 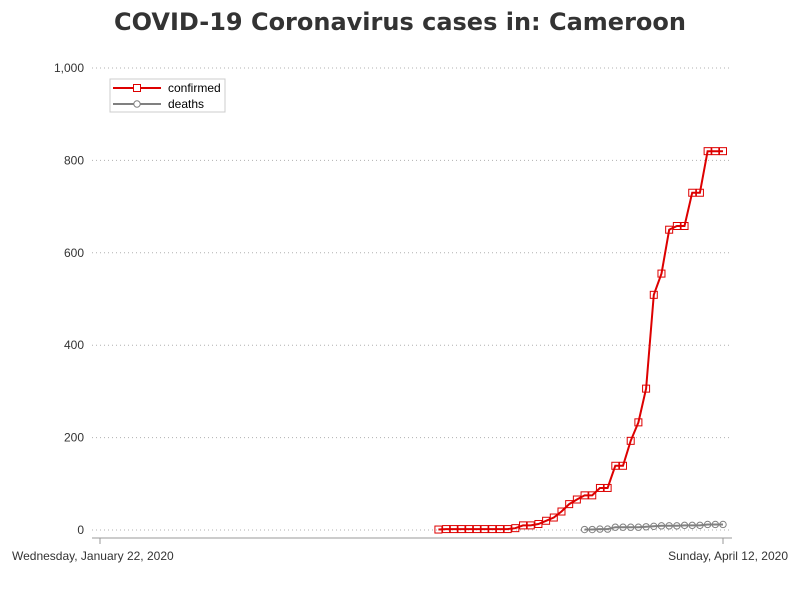 What do you see at coordinates (137, 88) in the screenshot?
I see `confirmed-legend-marker` at bounding box center [137, 88].